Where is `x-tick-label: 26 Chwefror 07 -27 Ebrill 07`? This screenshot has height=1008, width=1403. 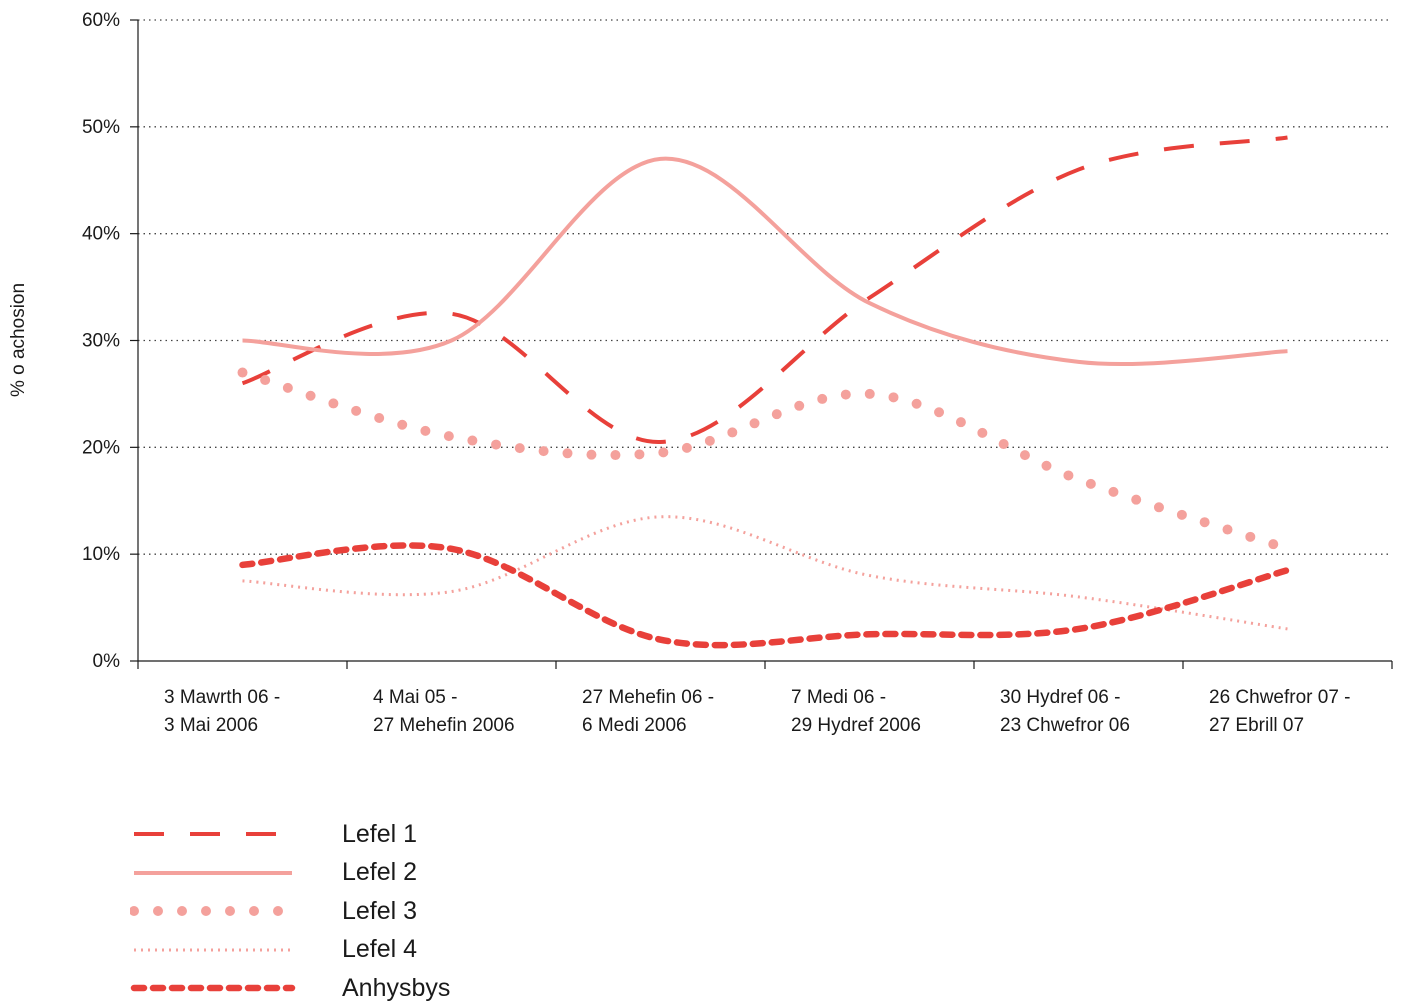 x-tick-label: 26 Chwefror 07 -27 Ebrill 07 is located at coordinates (1280, 711).